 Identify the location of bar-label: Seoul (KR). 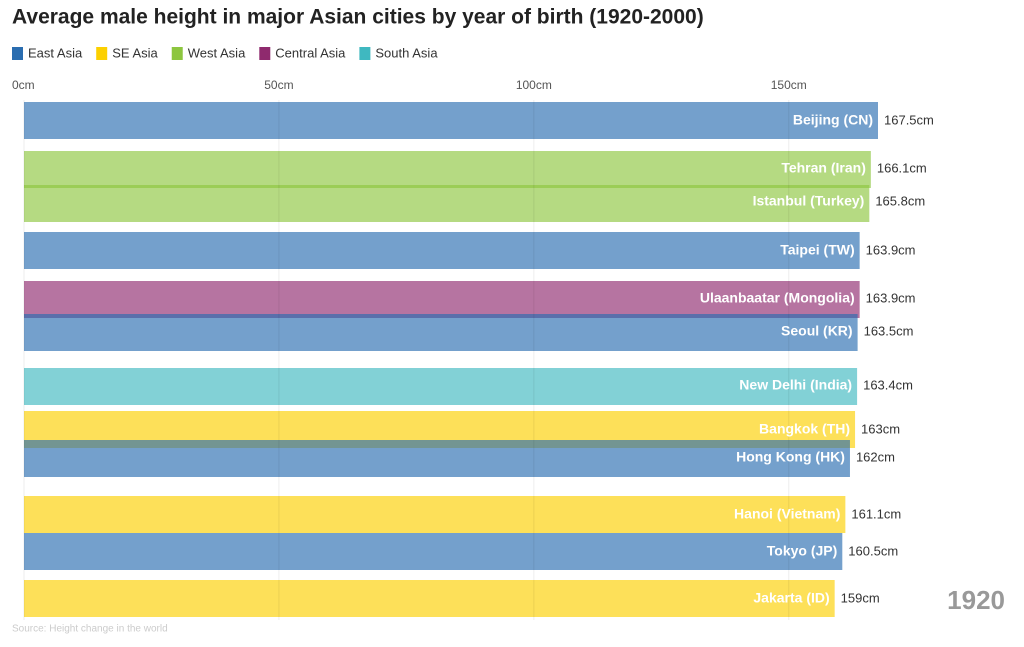
(817, 331).